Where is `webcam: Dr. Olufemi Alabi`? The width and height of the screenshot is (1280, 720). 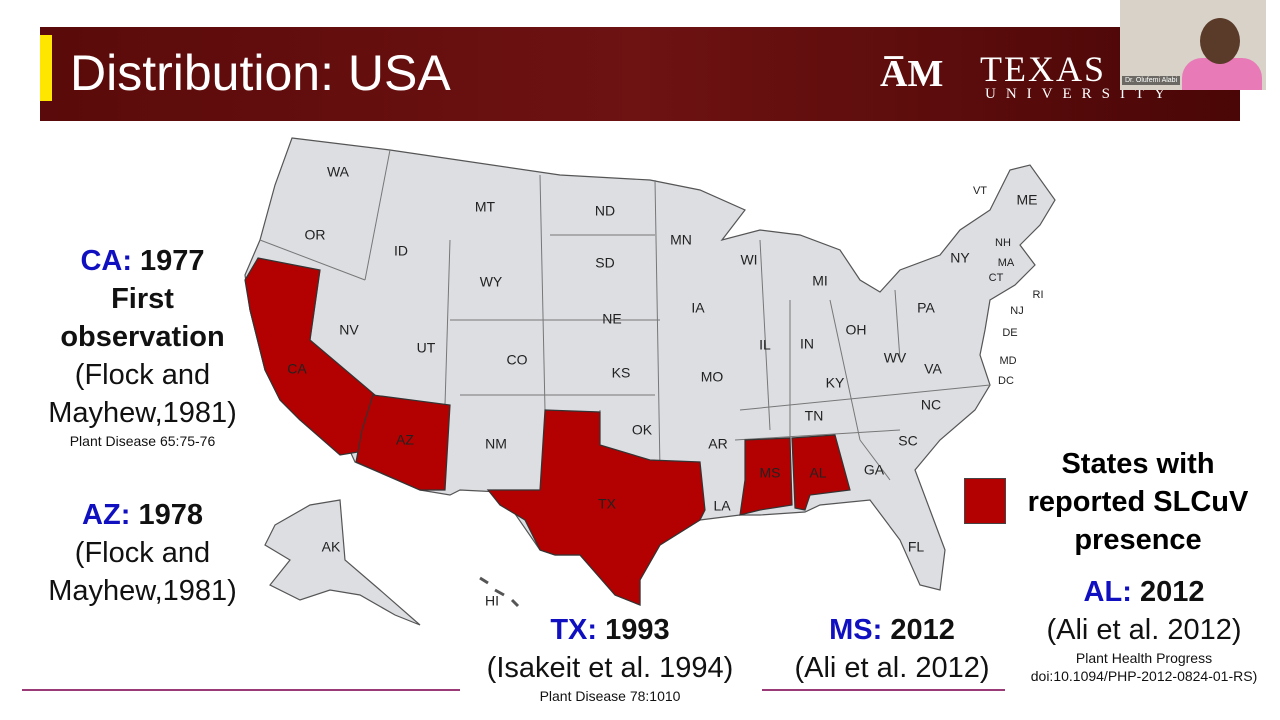 webcam: Dr. Olufemi Alabi is located at coordinates (1193, 45).